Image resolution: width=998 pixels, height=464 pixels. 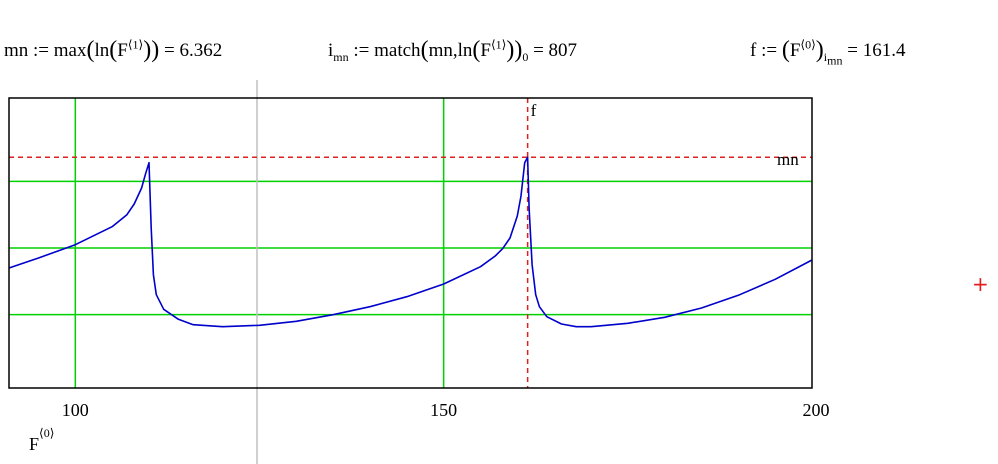 What do you see at coordinates (122, 50) in the screenshot?
I see `formula-mn-arg: F` at bounding box center [122, 50].